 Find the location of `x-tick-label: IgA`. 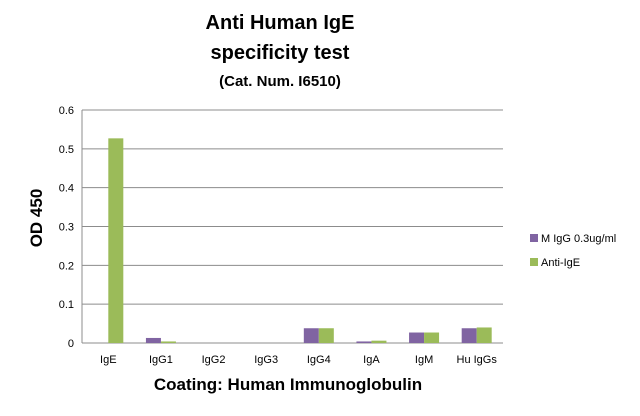

x-tick-label: IgA is located at coordinates (371, 360).